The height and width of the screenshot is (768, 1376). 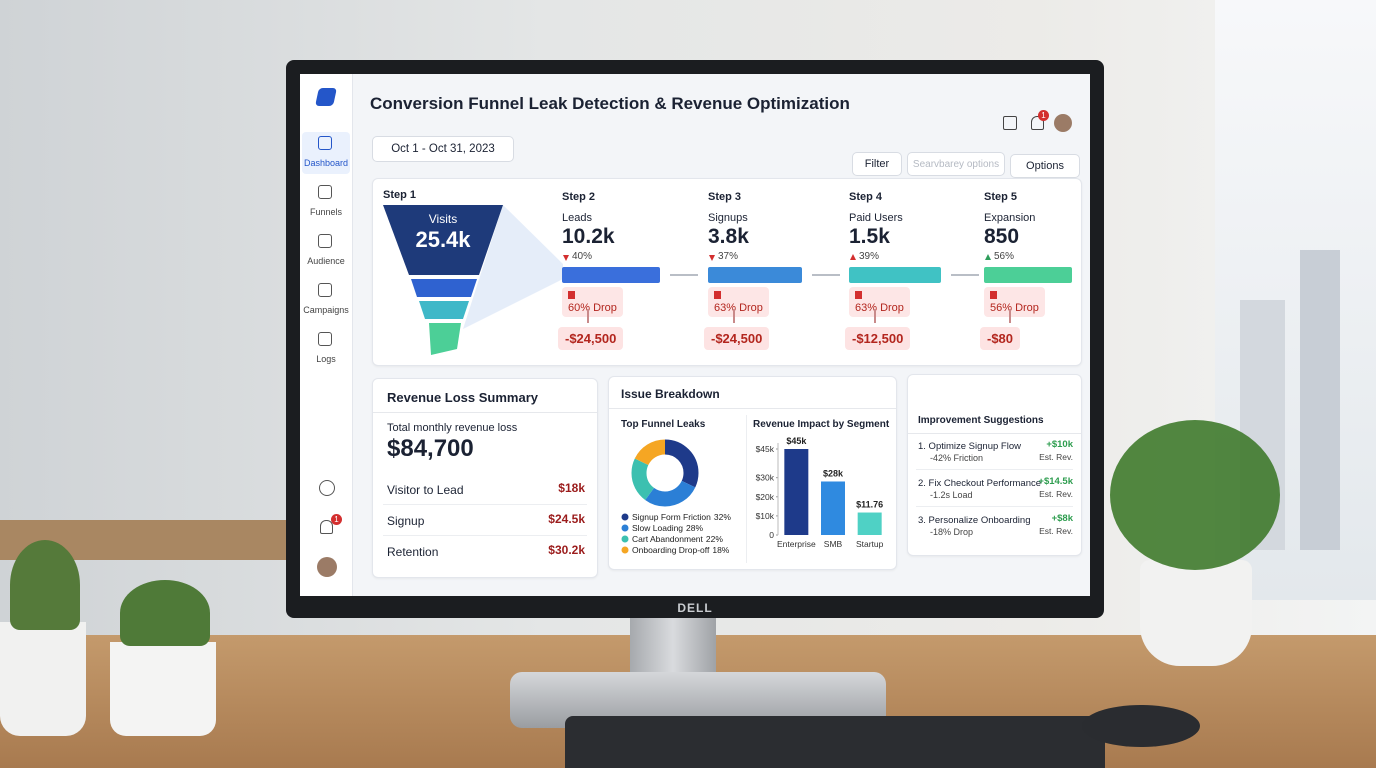 What do you see at coordinates (1056, 494) in the screenshot?
I see `suggestion-note: Est. Rev.` at bounding box center [1056, 494].